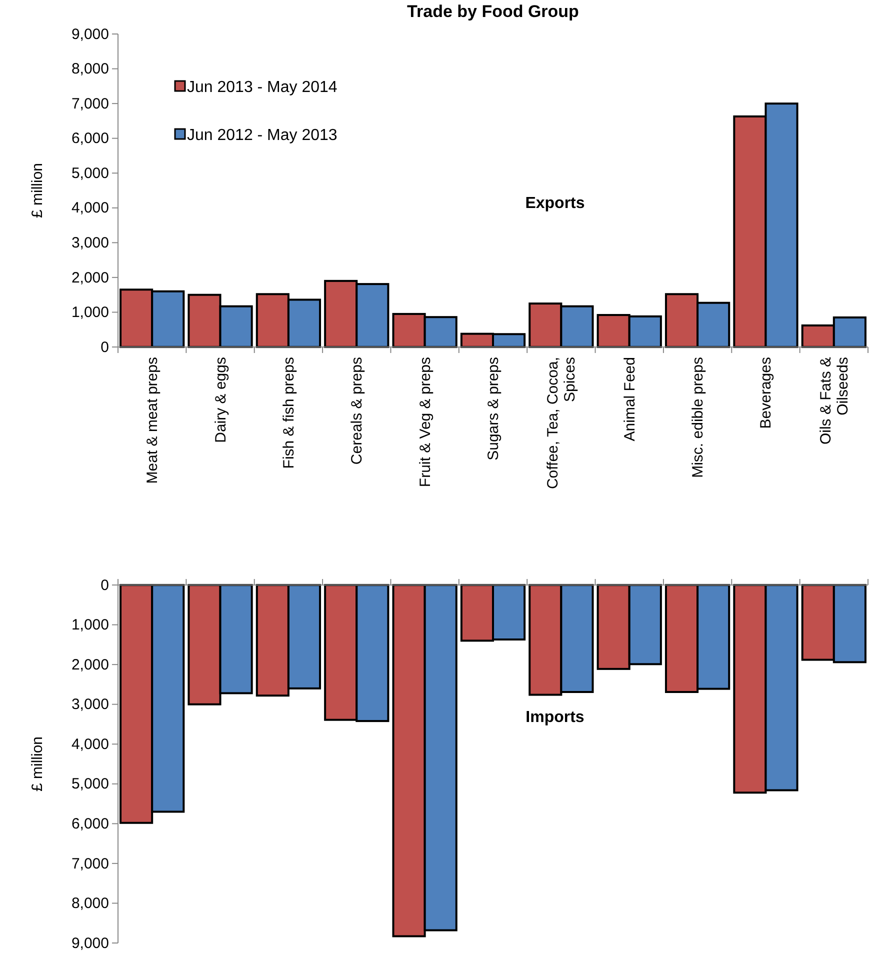 The height and width of the screenshot is (957, 872). What do you see at coordinates (289, 413) in the screenshot?
I see `x-tick-label: Fish & fish preps` at bounding box center [289, 413].